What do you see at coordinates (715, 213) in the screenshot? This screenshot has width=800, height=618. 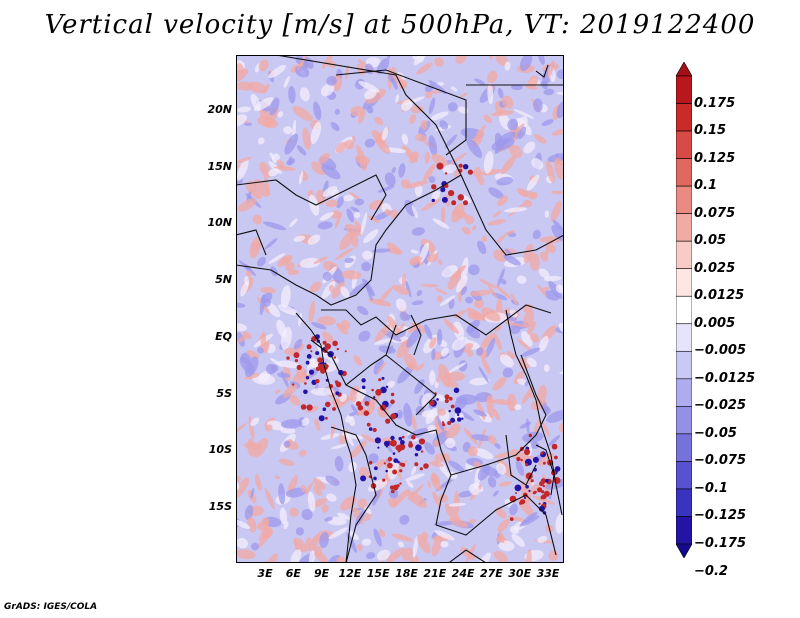 I see `colorbar-label: 0.075` at bounding box center [715, 213].